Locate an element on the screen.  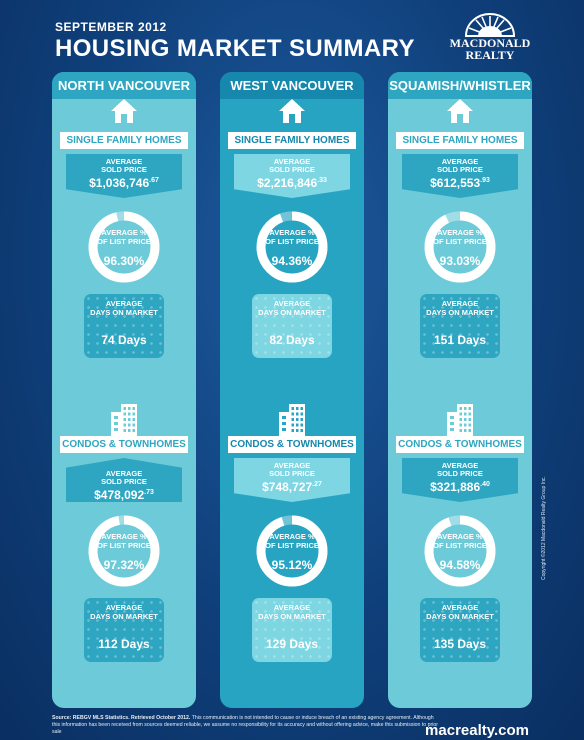
list-price-ratio: AVERAGE % OF LIST PRICE 94.36% is located at coordinates (292, 247).